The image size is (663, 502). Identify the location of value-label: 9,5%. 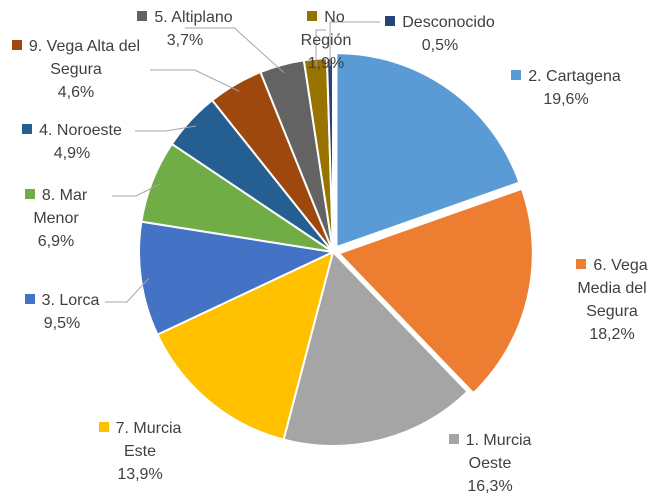
(62, 323).